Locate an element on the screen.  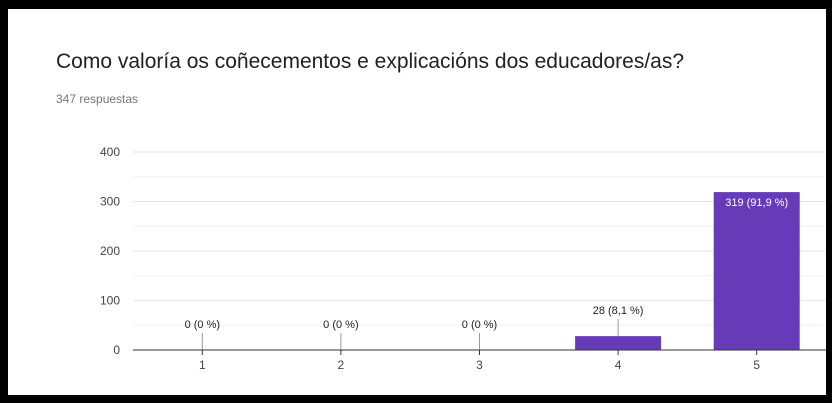
x-tick-label: 5 is located at coordinates (756, 365).